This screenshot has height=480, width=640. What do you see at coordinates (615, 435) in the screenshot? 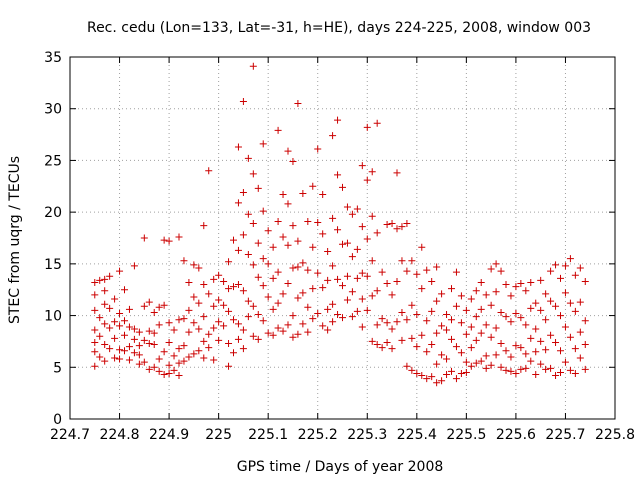
I see `x-tick-label: 225.8` at bounding box center [615, 435].